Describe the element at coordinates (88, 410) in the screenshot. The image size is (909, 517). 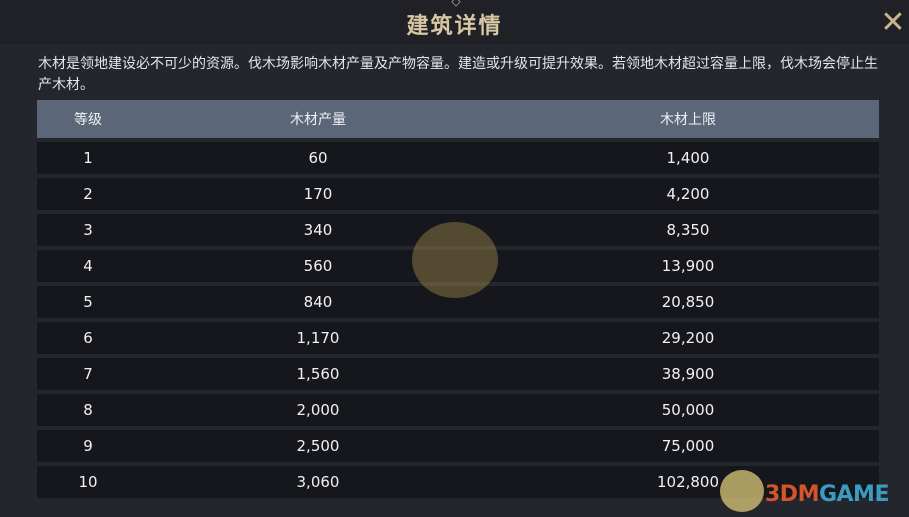
I see `cell-level: 8` at that location.